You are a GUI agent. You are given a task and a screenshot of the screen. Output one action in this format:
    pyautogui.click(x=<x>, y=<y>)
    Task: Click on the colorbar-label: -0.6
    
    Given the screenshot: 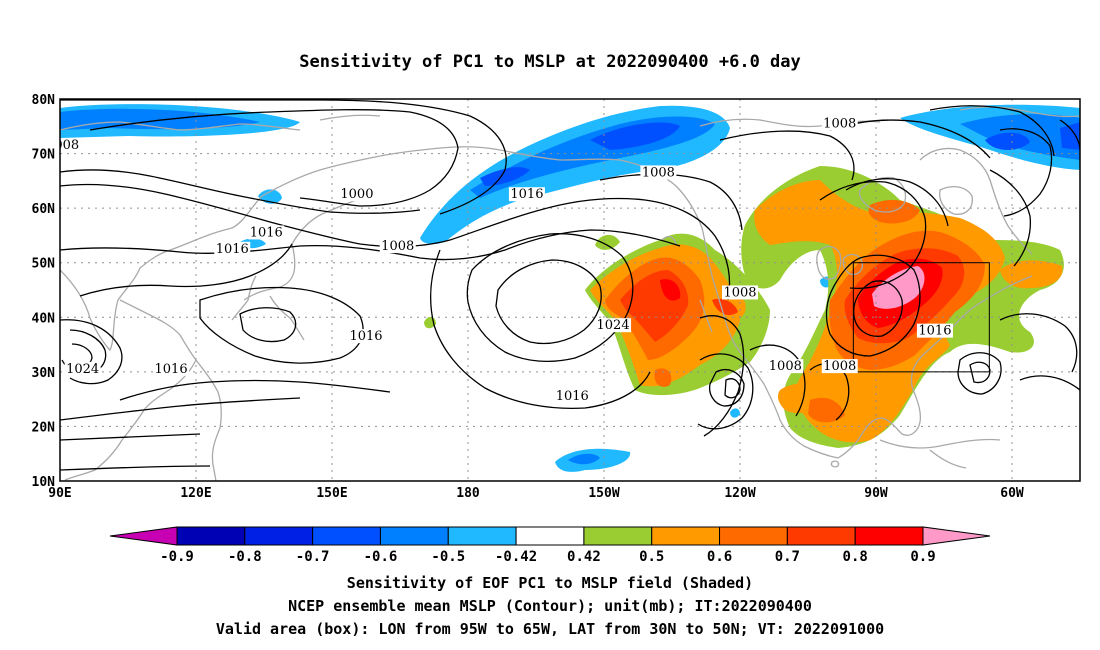 What is the action you would take?
    pyautogui.click(x=381, y=557)
    